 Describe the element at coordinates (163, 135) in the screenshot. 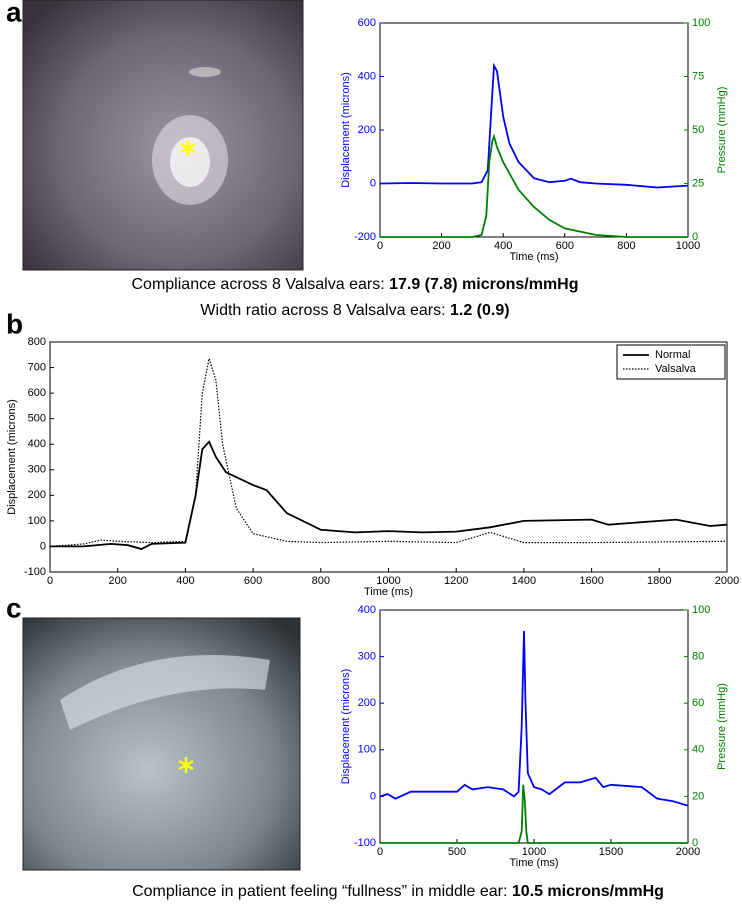

I see `photo-a` at that location.